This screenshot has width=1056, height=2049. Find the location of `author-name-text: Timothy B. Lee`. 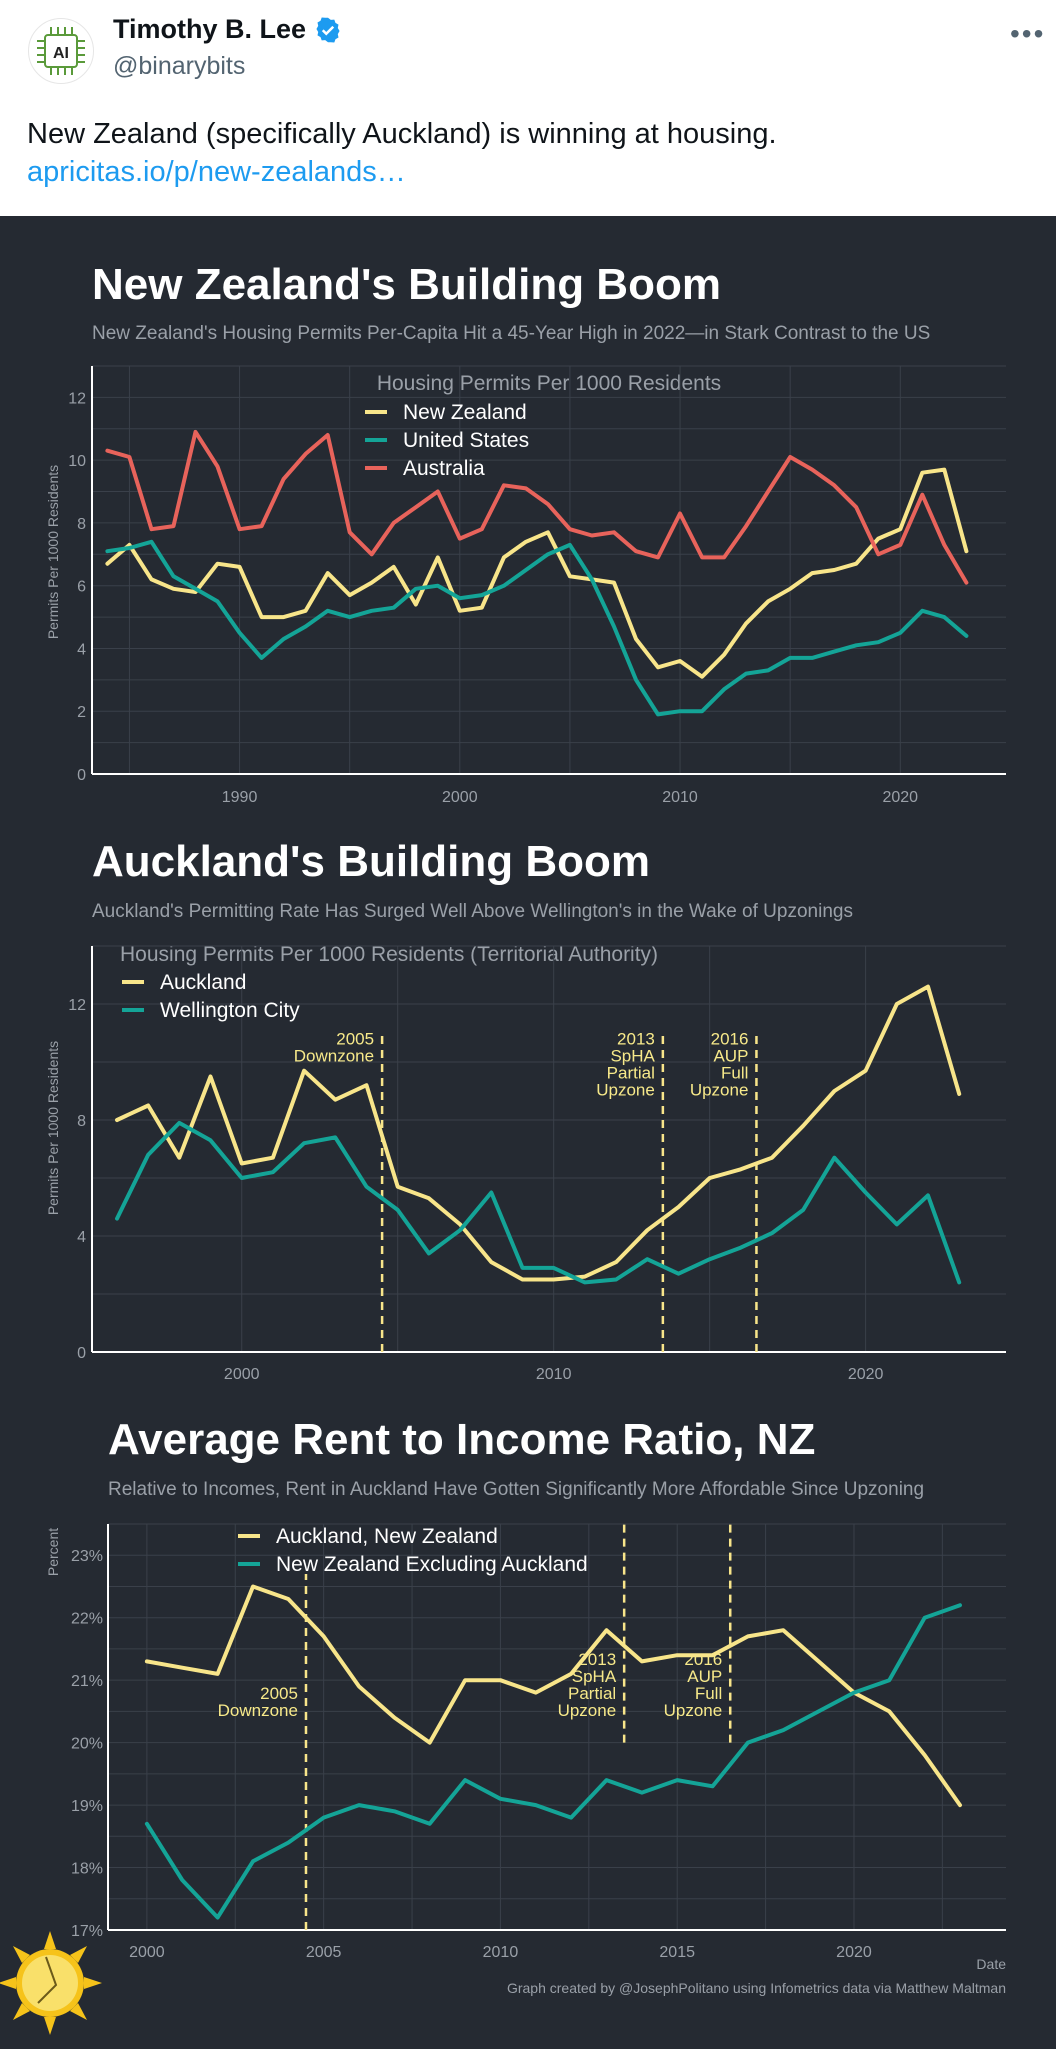

author-name-text: Timothy B. Lee is located at coordinates (210, 29).